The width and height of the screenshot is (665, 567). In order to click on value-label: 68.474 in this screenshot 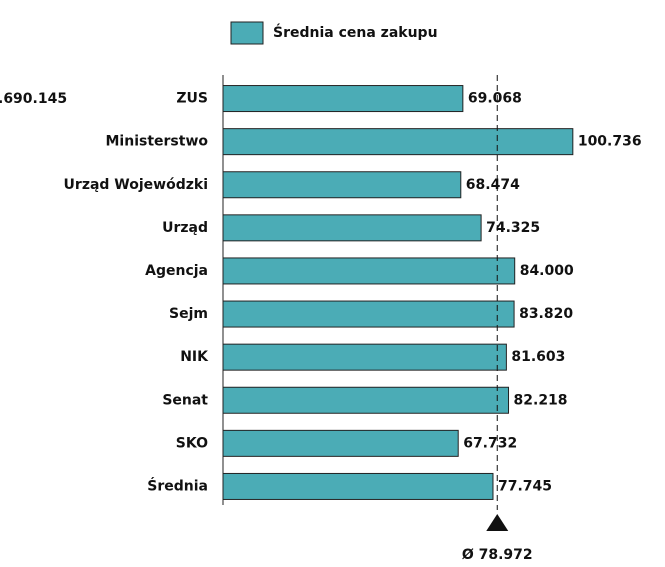, I will do `click(493, 185)`.